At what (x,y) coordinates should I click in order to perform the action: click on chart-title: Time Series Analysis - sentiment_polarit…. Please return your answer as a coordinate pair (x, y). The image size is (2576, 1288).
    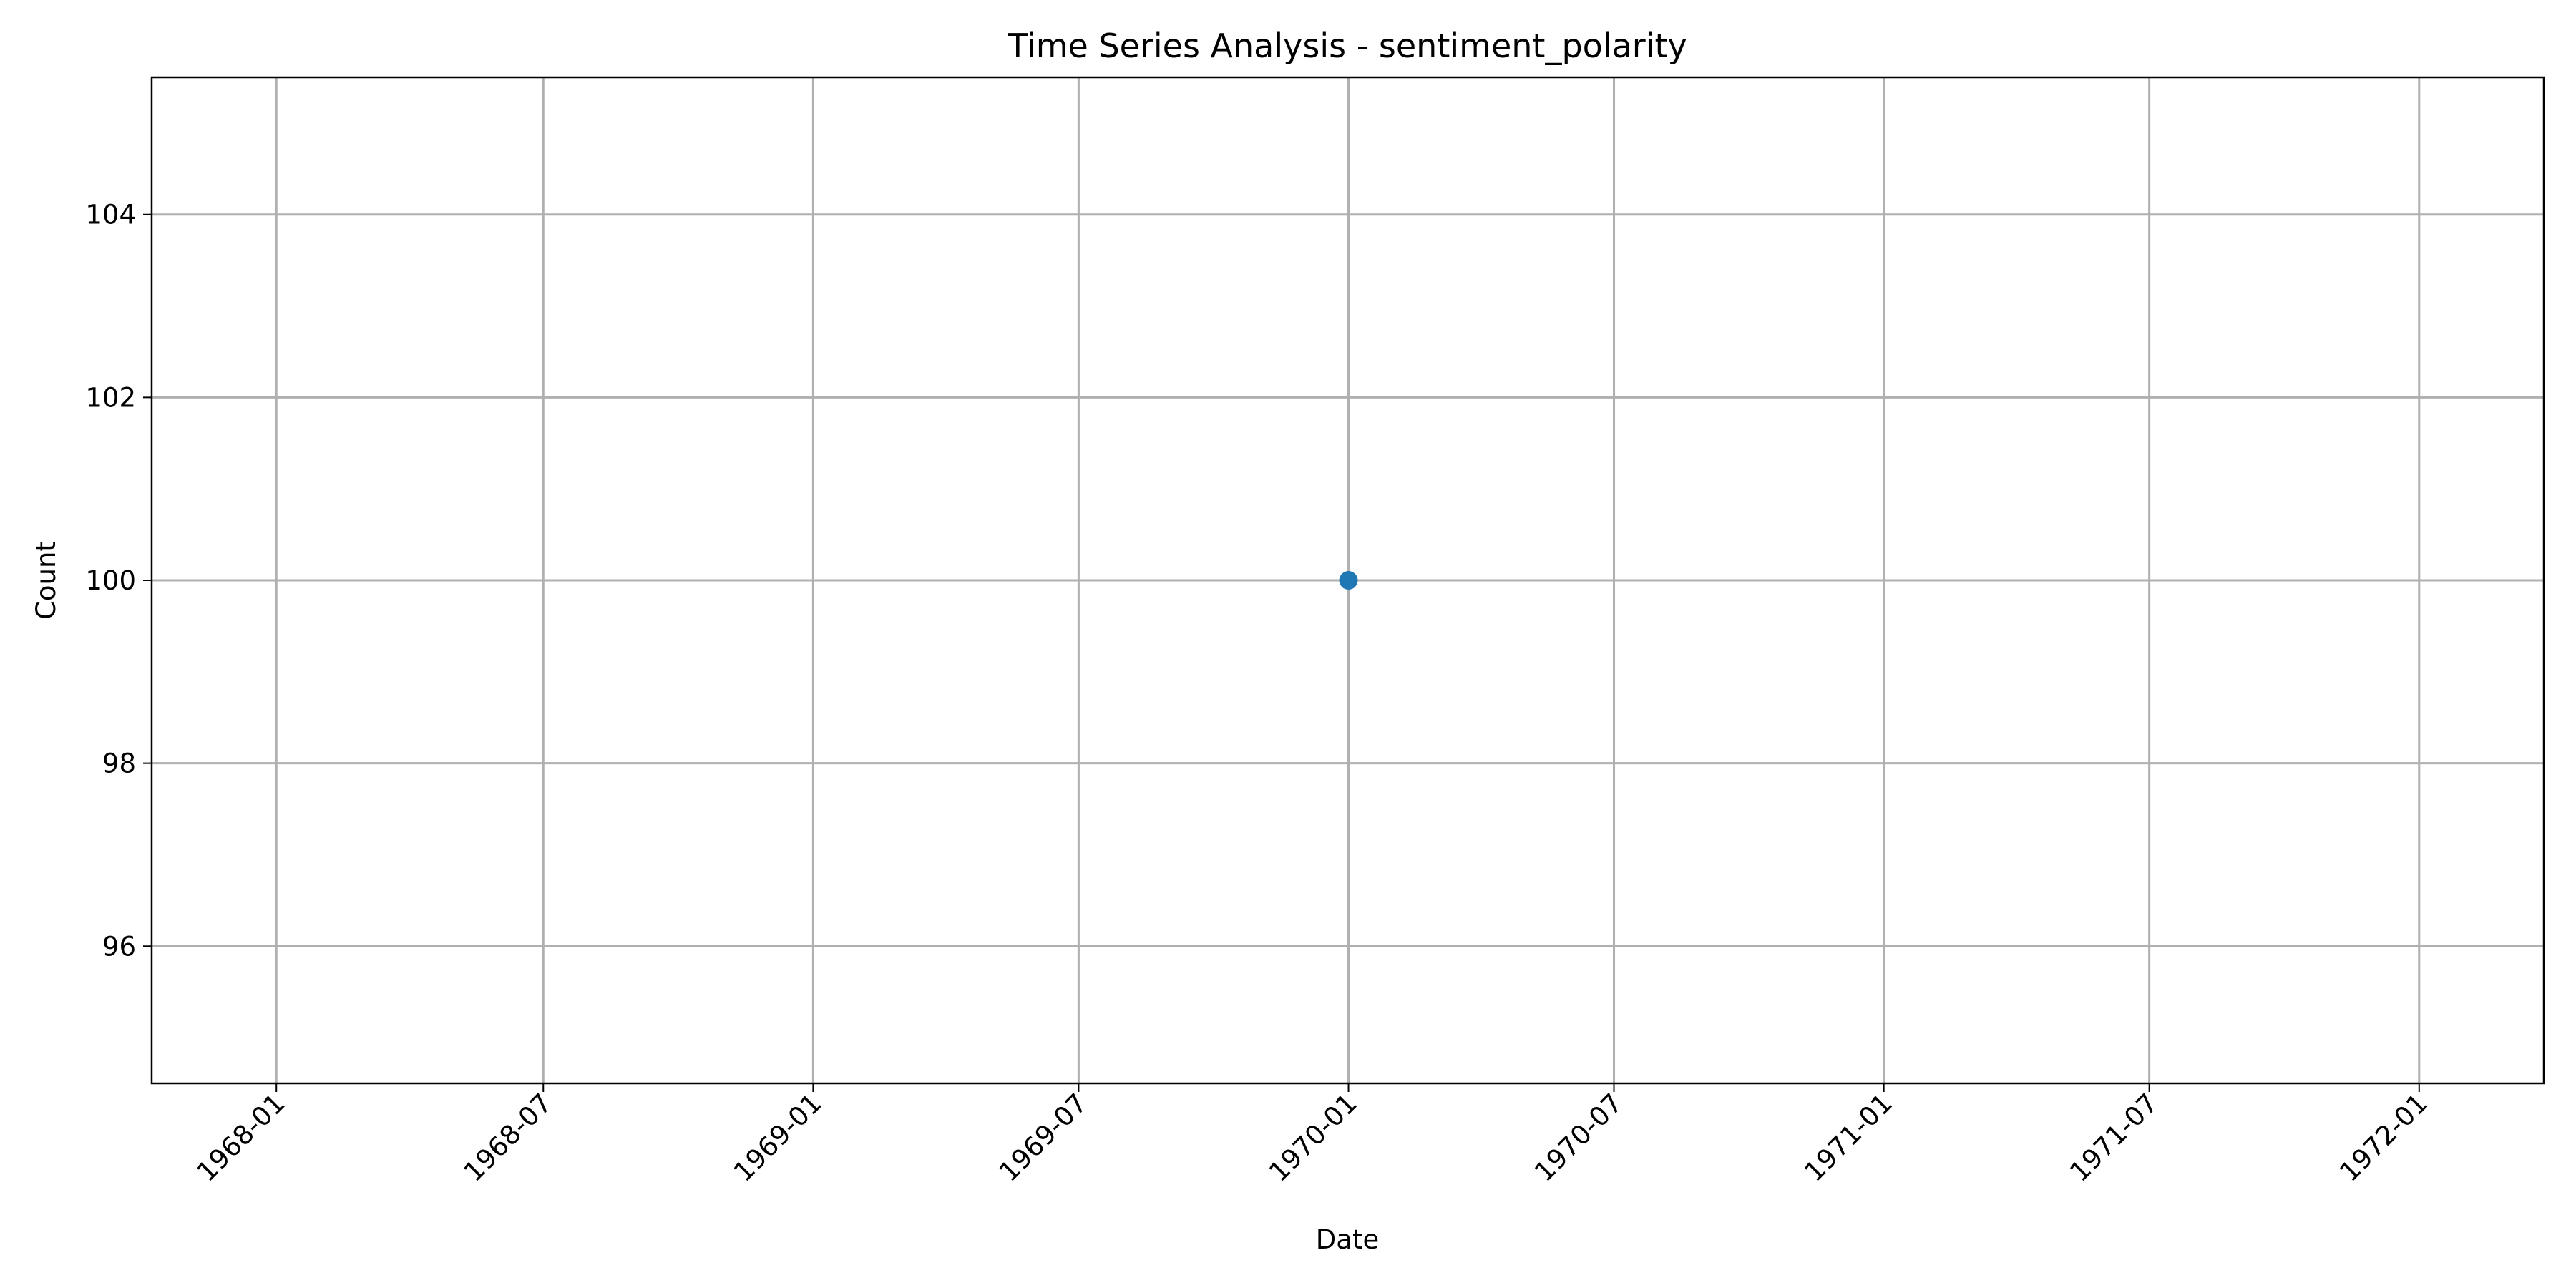
    Looking at the image, I should click on (1347, 45).